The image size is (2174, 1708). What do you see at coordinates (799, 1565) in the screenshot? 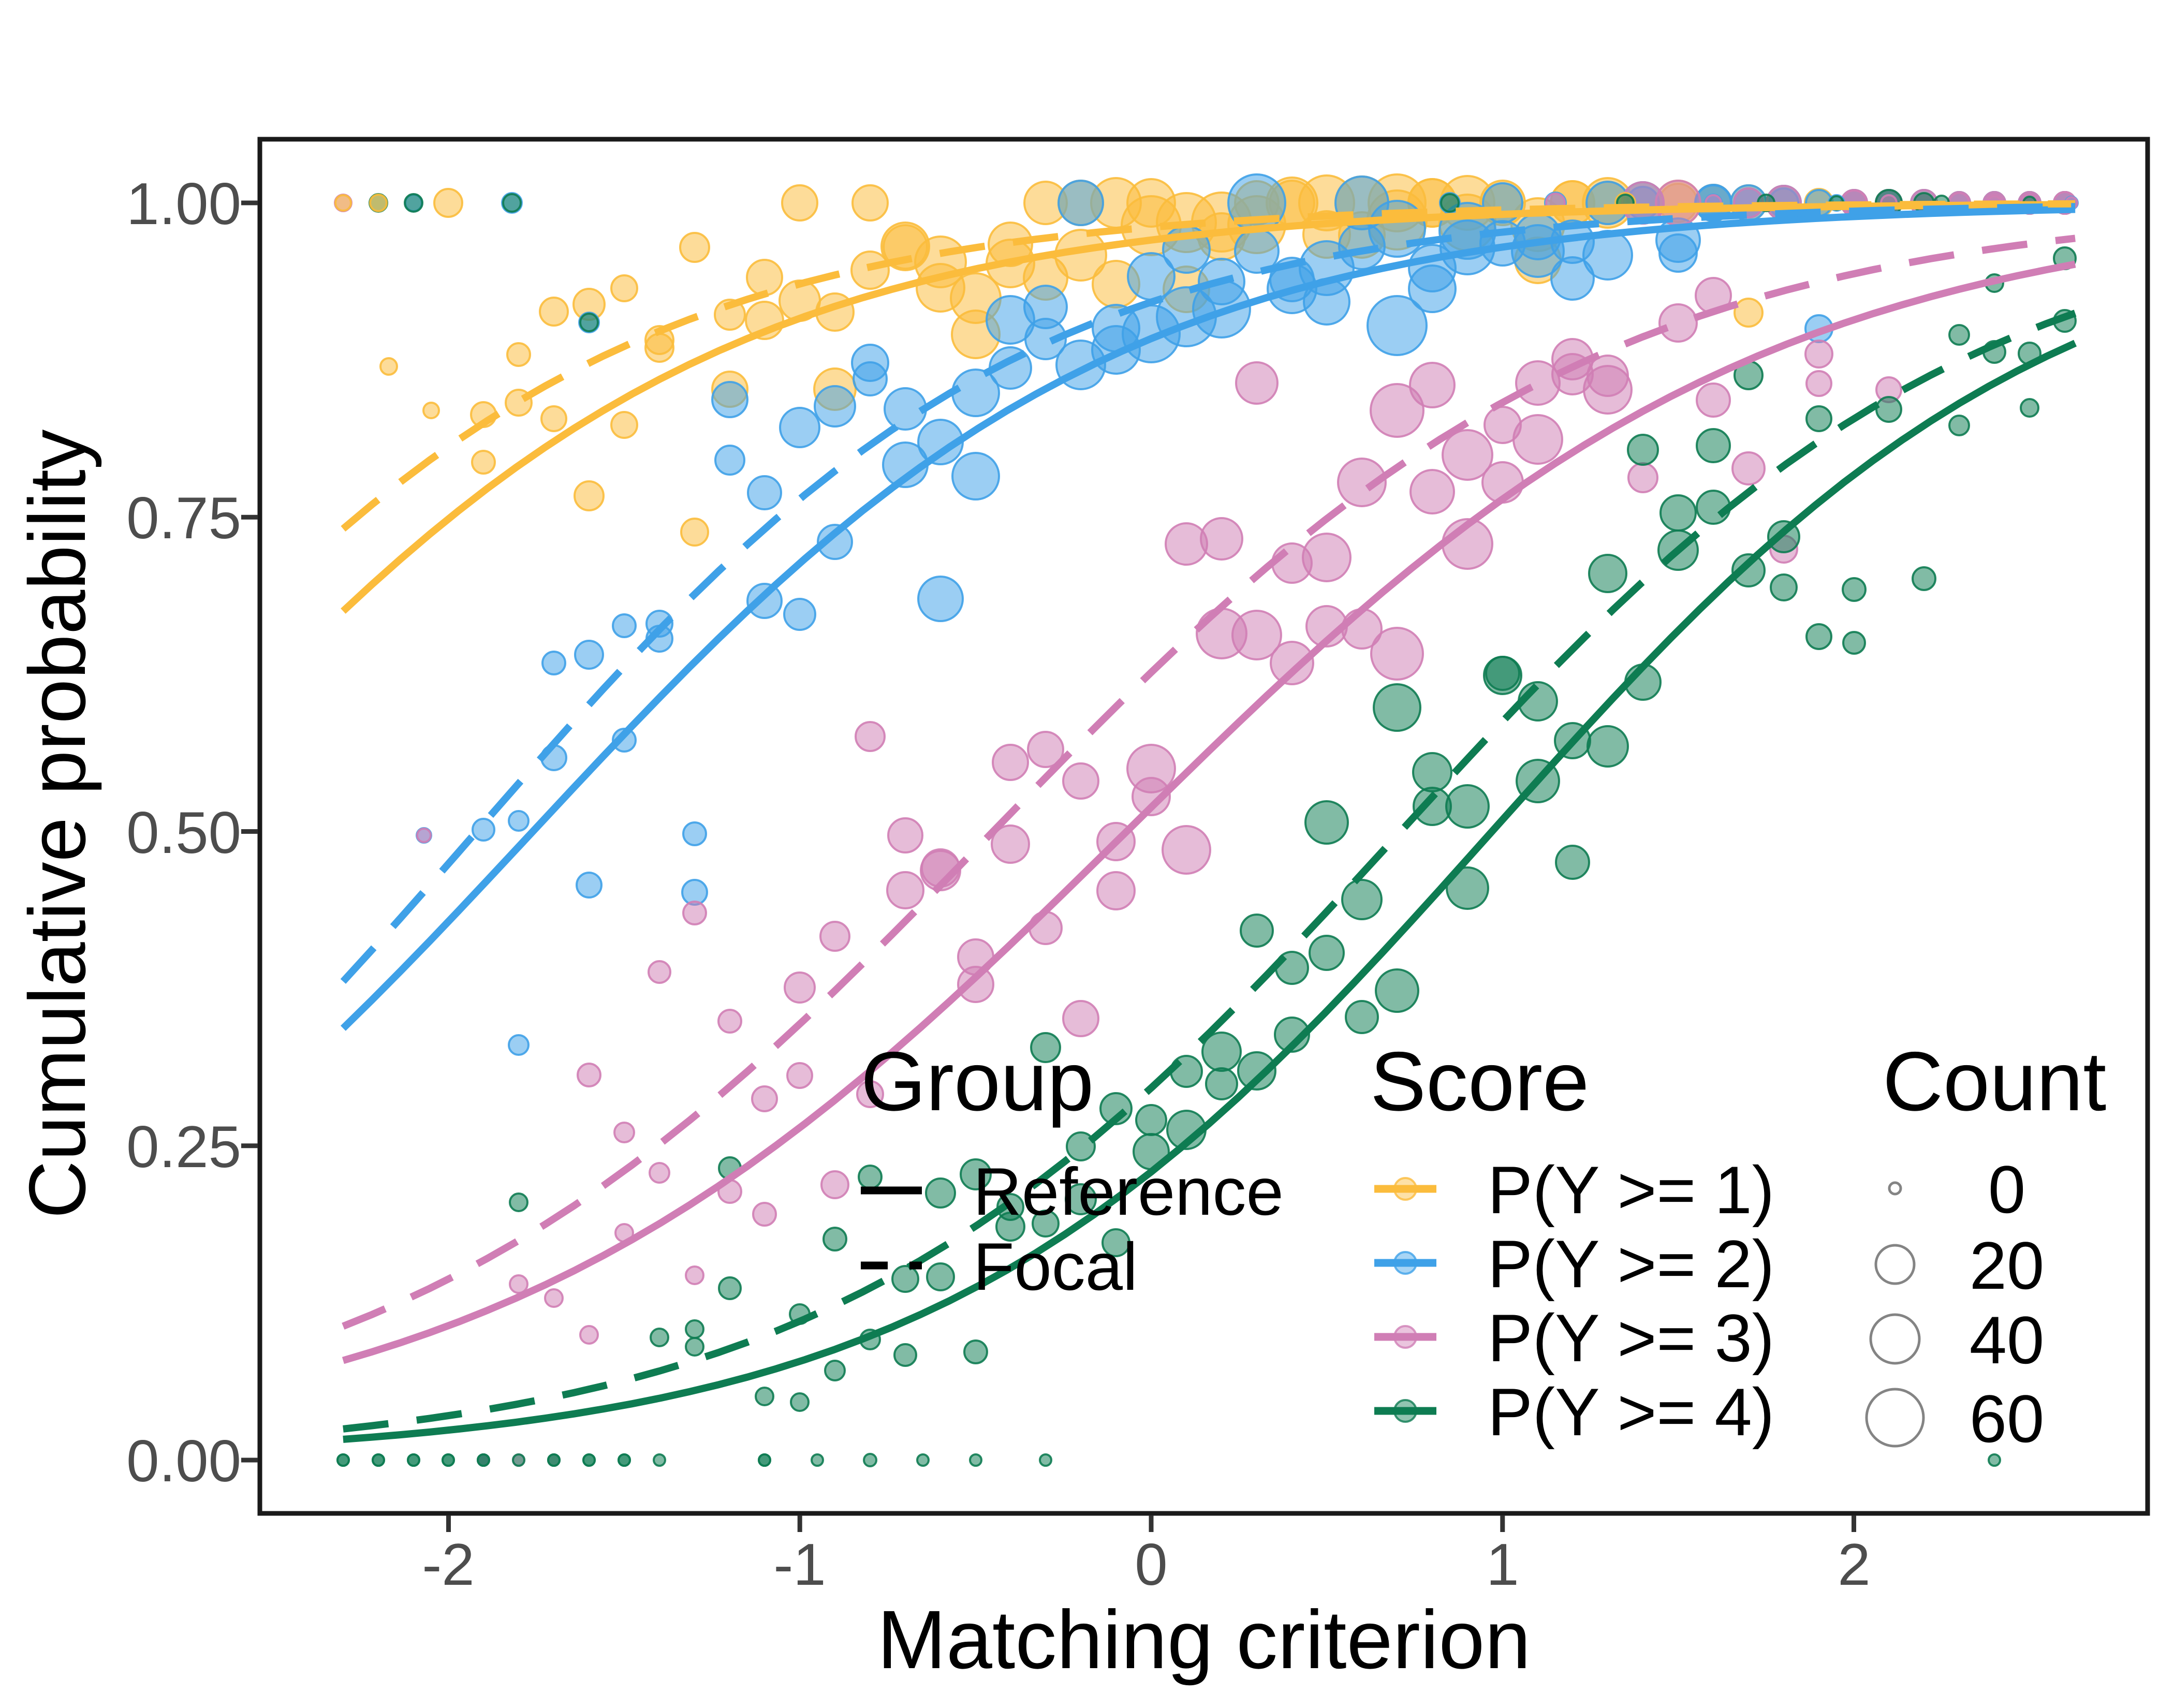
I see `svg-text: -1` at bounding box center [799, 1565].